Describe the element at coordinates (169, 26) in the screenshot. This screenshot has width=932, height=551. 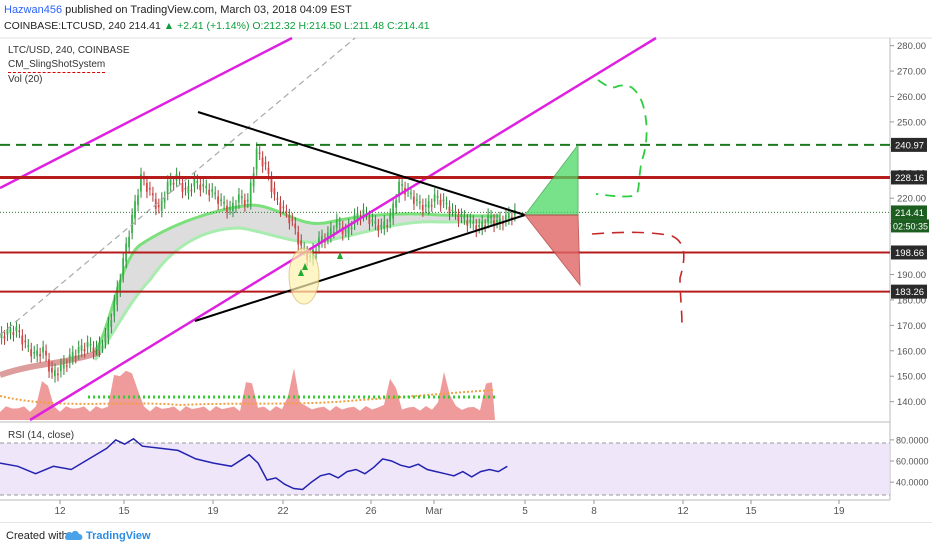
I see `up-arrow-icon: ▲` at that location.